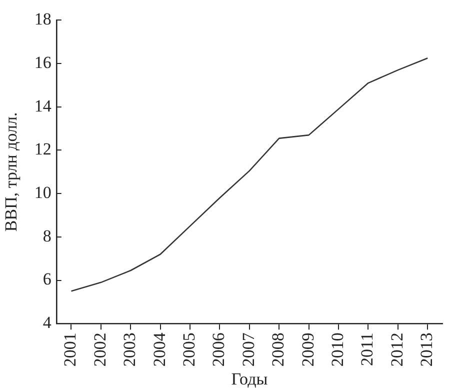 The width and height of the screenshot is (451, 390). What do you see at coordinates (43, 62) in the screenshot?
I see `y-tick-label: 16` at bounding box center [43, 62].